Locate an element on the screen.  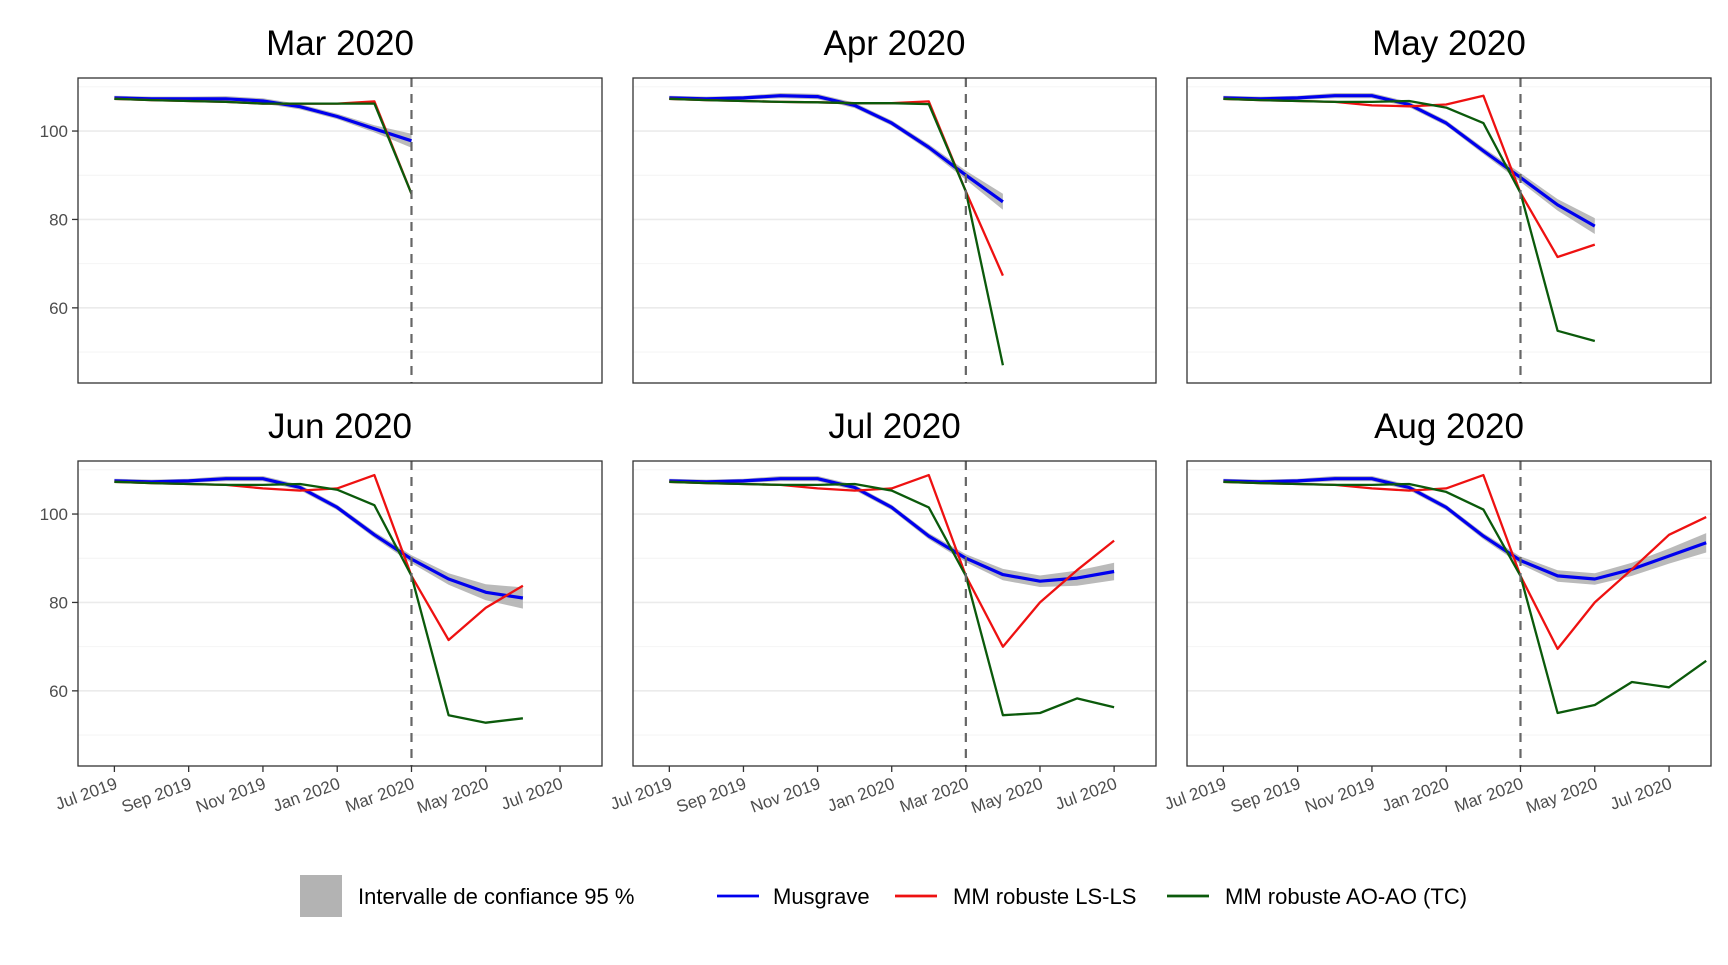
legend-swatch-band is located at coordinates (321, 896).